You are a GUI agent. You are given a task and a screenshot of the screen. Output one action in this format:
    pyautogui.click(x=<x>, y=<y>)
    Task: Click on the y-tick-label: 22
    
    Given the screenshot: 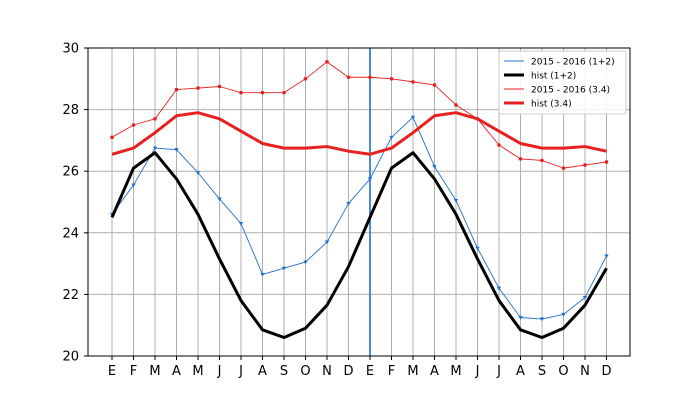 What is the action you would take?
    pyautogui.click(x=70, y=295)
    